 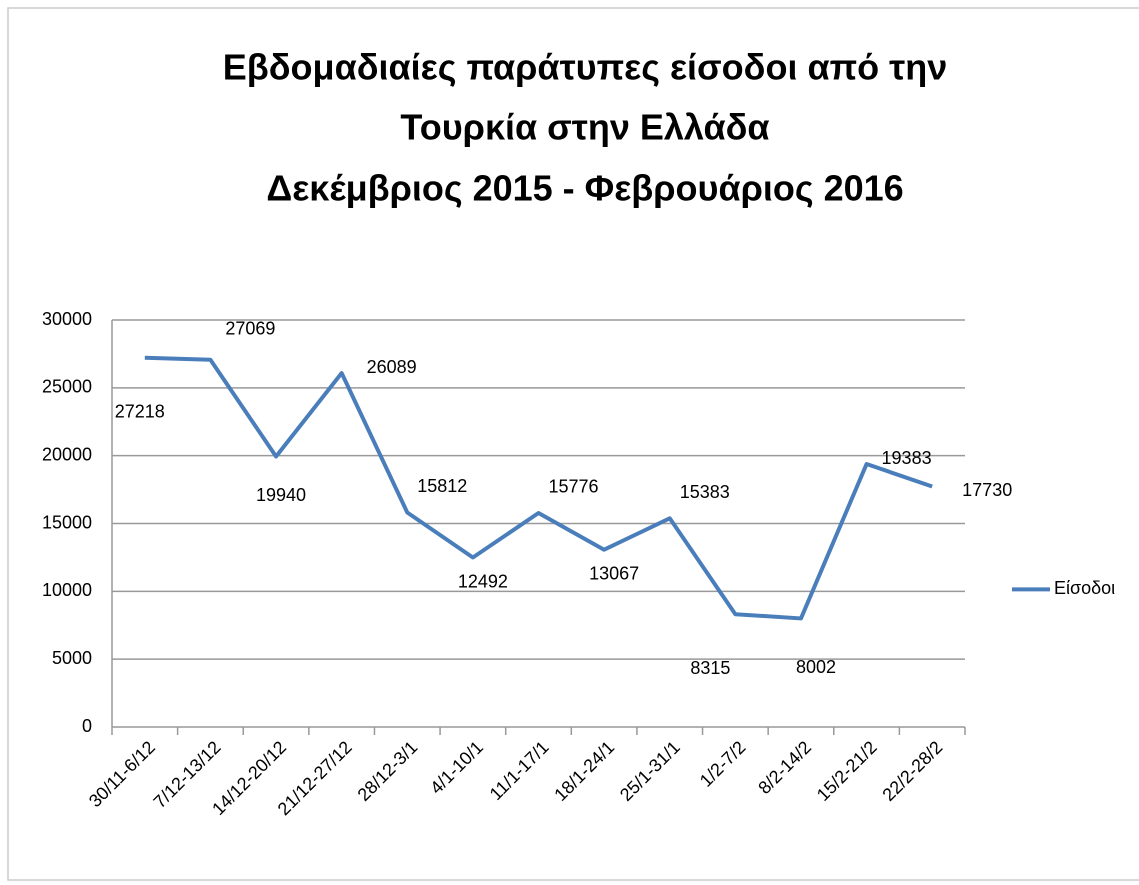 I want to click on data-label: 17730, so click(x=987, y=490).